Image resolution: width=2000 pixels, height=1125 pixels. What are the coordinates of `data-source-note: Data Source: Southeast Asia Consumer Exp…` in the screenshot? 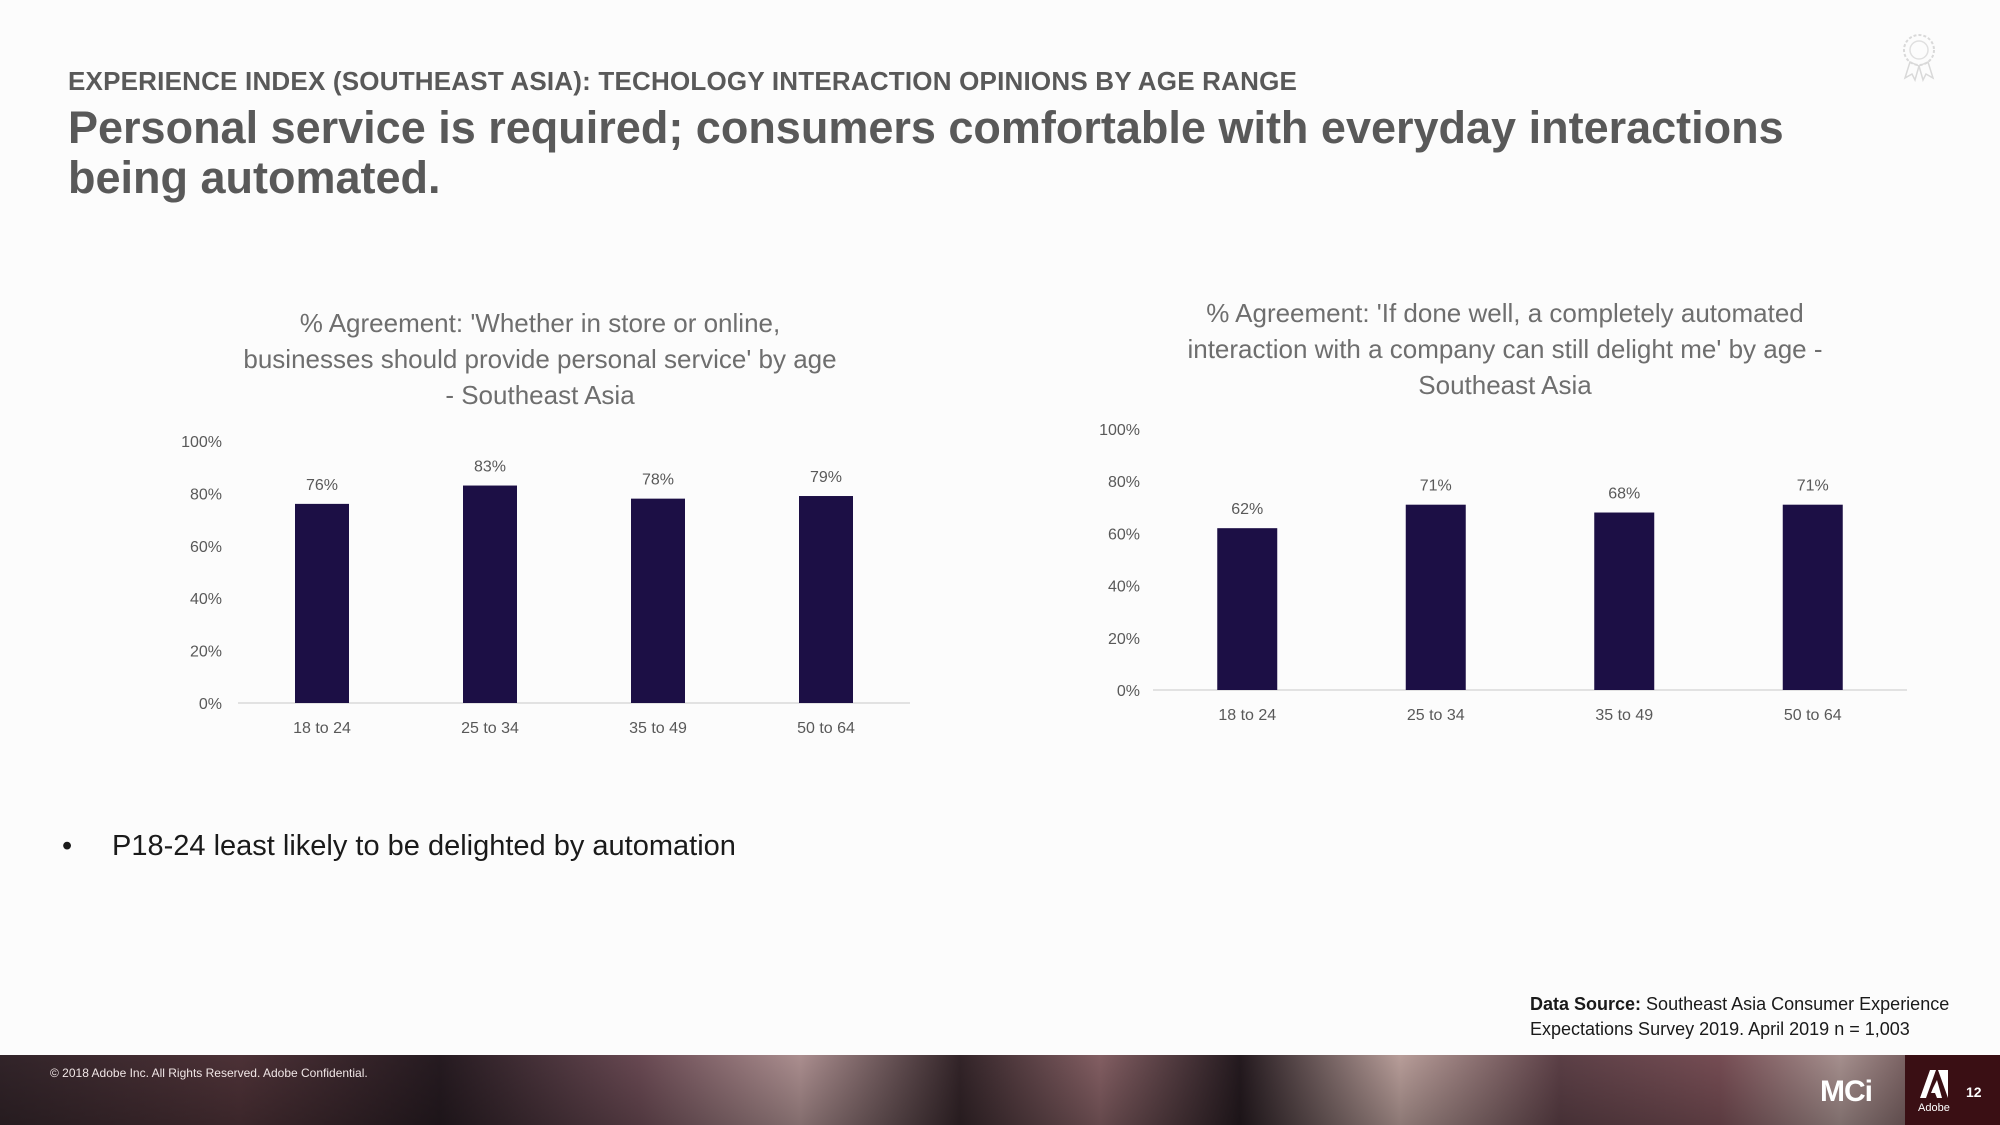 It's located at (1750, 1017).